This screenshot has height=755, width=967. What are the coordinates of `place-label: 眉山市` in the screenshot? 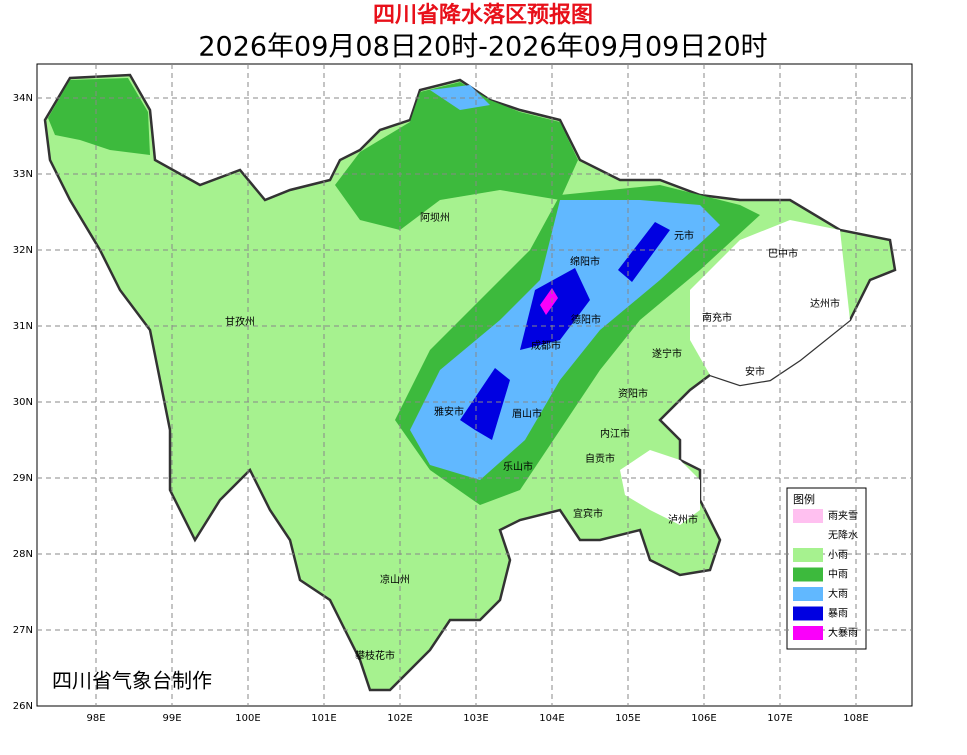 It's located at (527, 413).